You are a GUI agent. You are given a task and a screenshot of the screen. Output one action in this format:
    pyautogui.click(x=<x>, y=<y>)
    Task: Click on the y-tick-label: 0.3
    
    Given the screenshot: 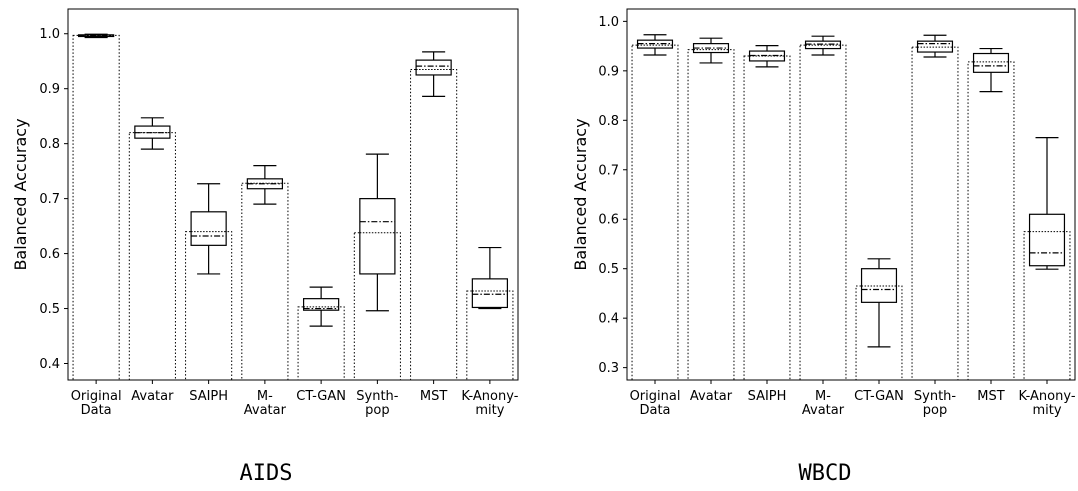 What is the action you would take?
    pyautogui.click(x=608, y=368)
    